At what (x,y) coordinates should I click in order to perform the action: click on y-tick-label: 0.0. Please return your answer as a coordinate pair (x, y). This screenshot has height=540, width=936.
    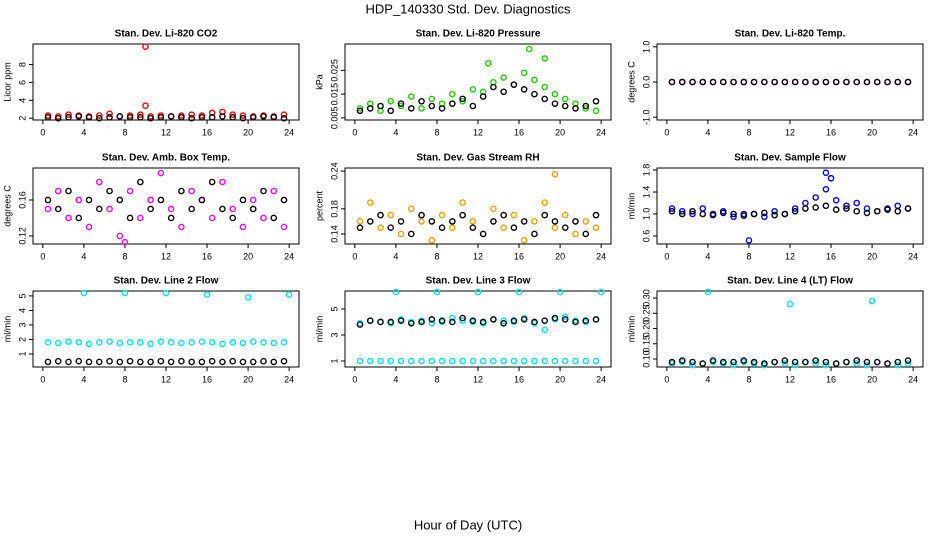
    Looking at the image, I should click on (646, 82).